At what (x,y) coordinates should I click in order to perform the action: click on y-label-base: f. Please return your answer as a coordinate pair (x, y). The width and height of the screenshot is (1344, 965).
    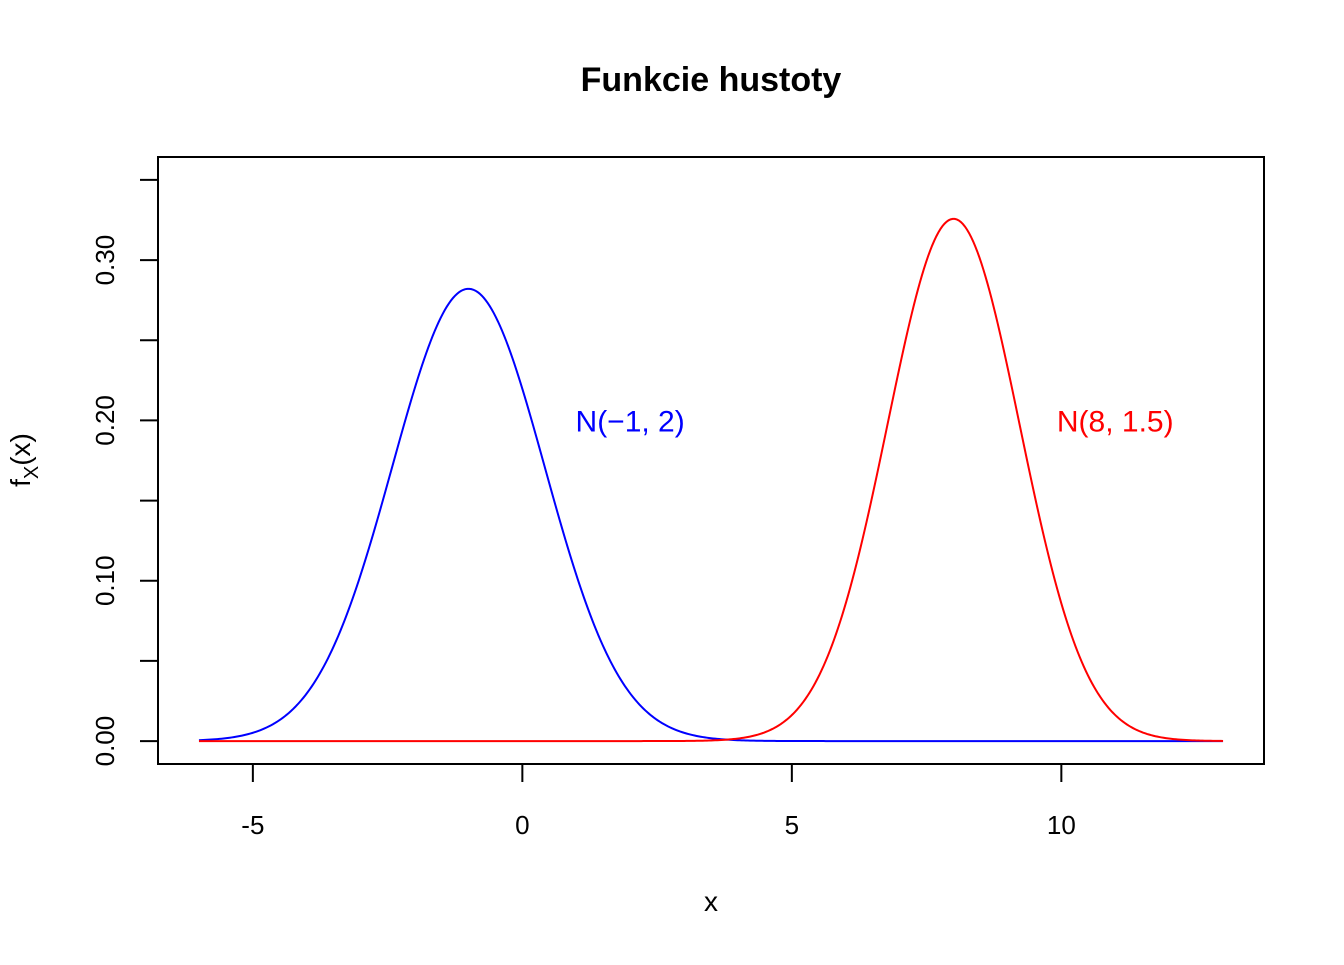
    Looking at the image, I should click on (20, 483).